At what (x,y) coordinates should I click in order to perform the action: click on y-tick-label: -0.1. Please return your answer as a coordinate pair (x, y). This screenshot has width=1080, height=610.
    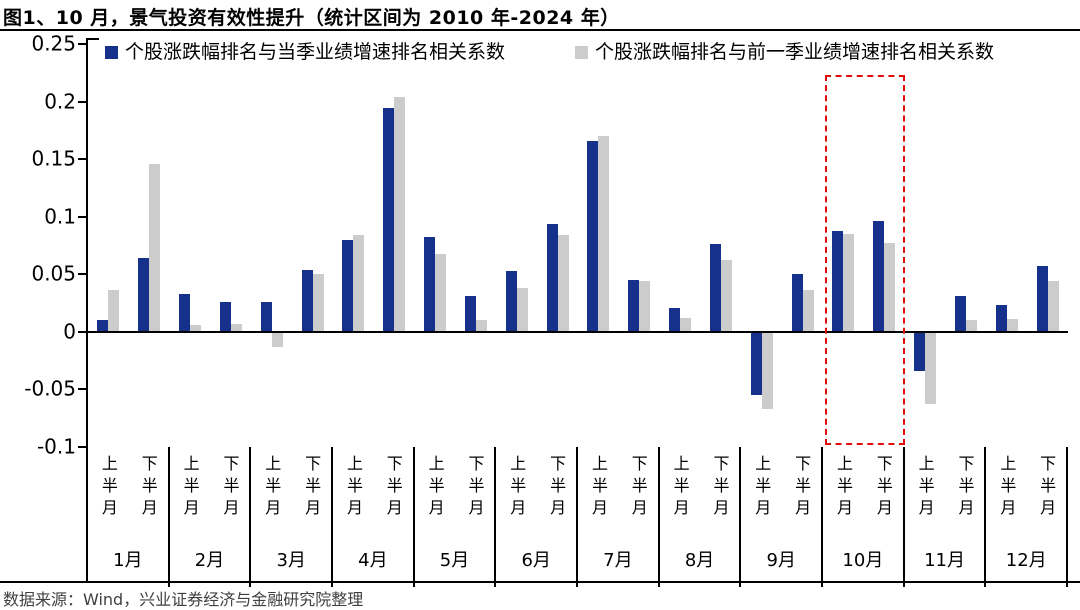
    Looking at the image, I should click on (56, 446).